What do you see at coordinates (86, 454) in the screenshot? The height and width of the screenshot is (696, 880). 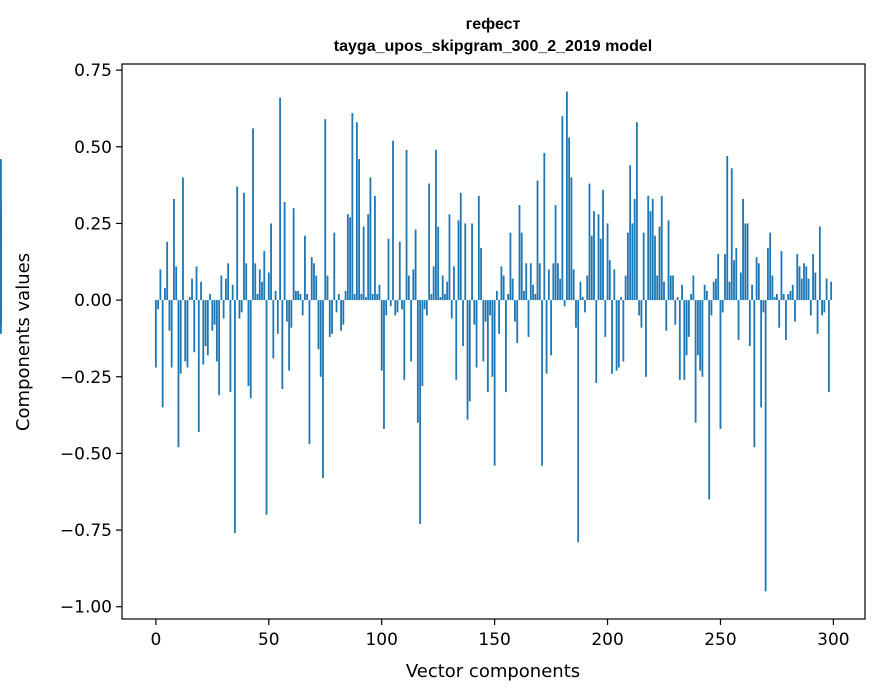 I see `y-tick-label: −0.50` at bounding box center [86, 454].